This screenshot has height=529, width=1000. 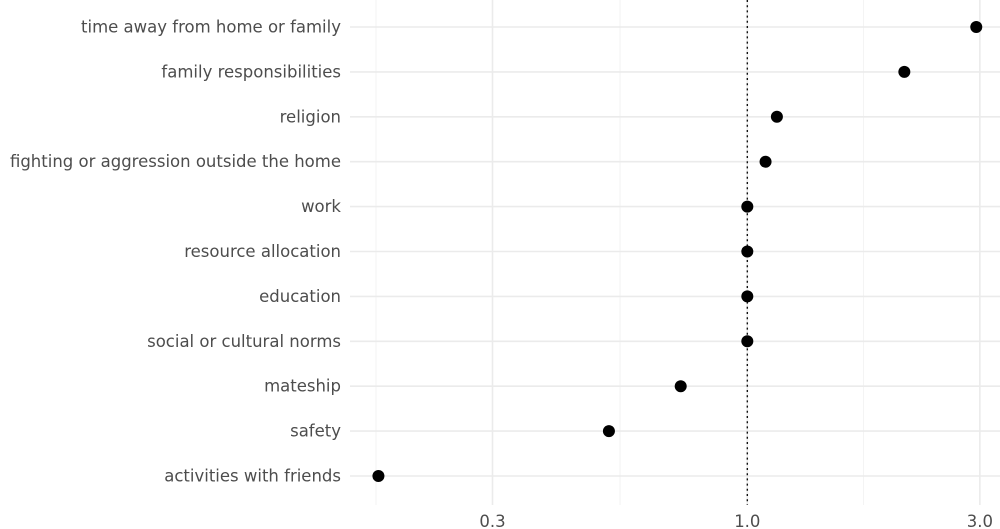 I want to click on category-label: resource allocation, so click(x=262, y=251).